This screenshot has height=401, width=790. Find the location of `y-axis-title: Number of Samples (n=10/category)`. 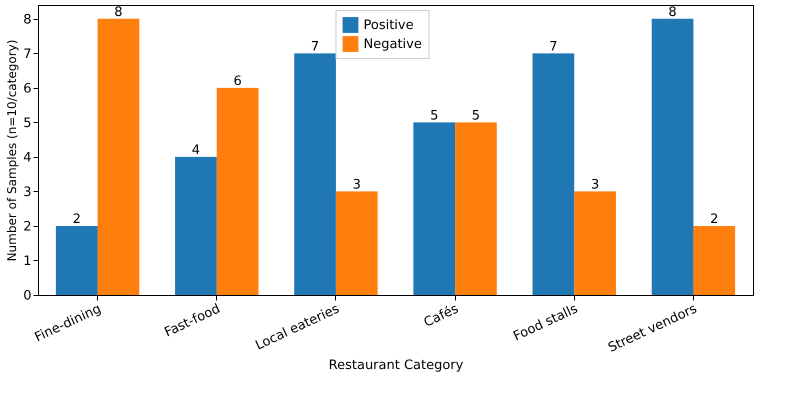

y-axis-title: Number of Samples (n=10/category) is located at coordinates (12, 151).